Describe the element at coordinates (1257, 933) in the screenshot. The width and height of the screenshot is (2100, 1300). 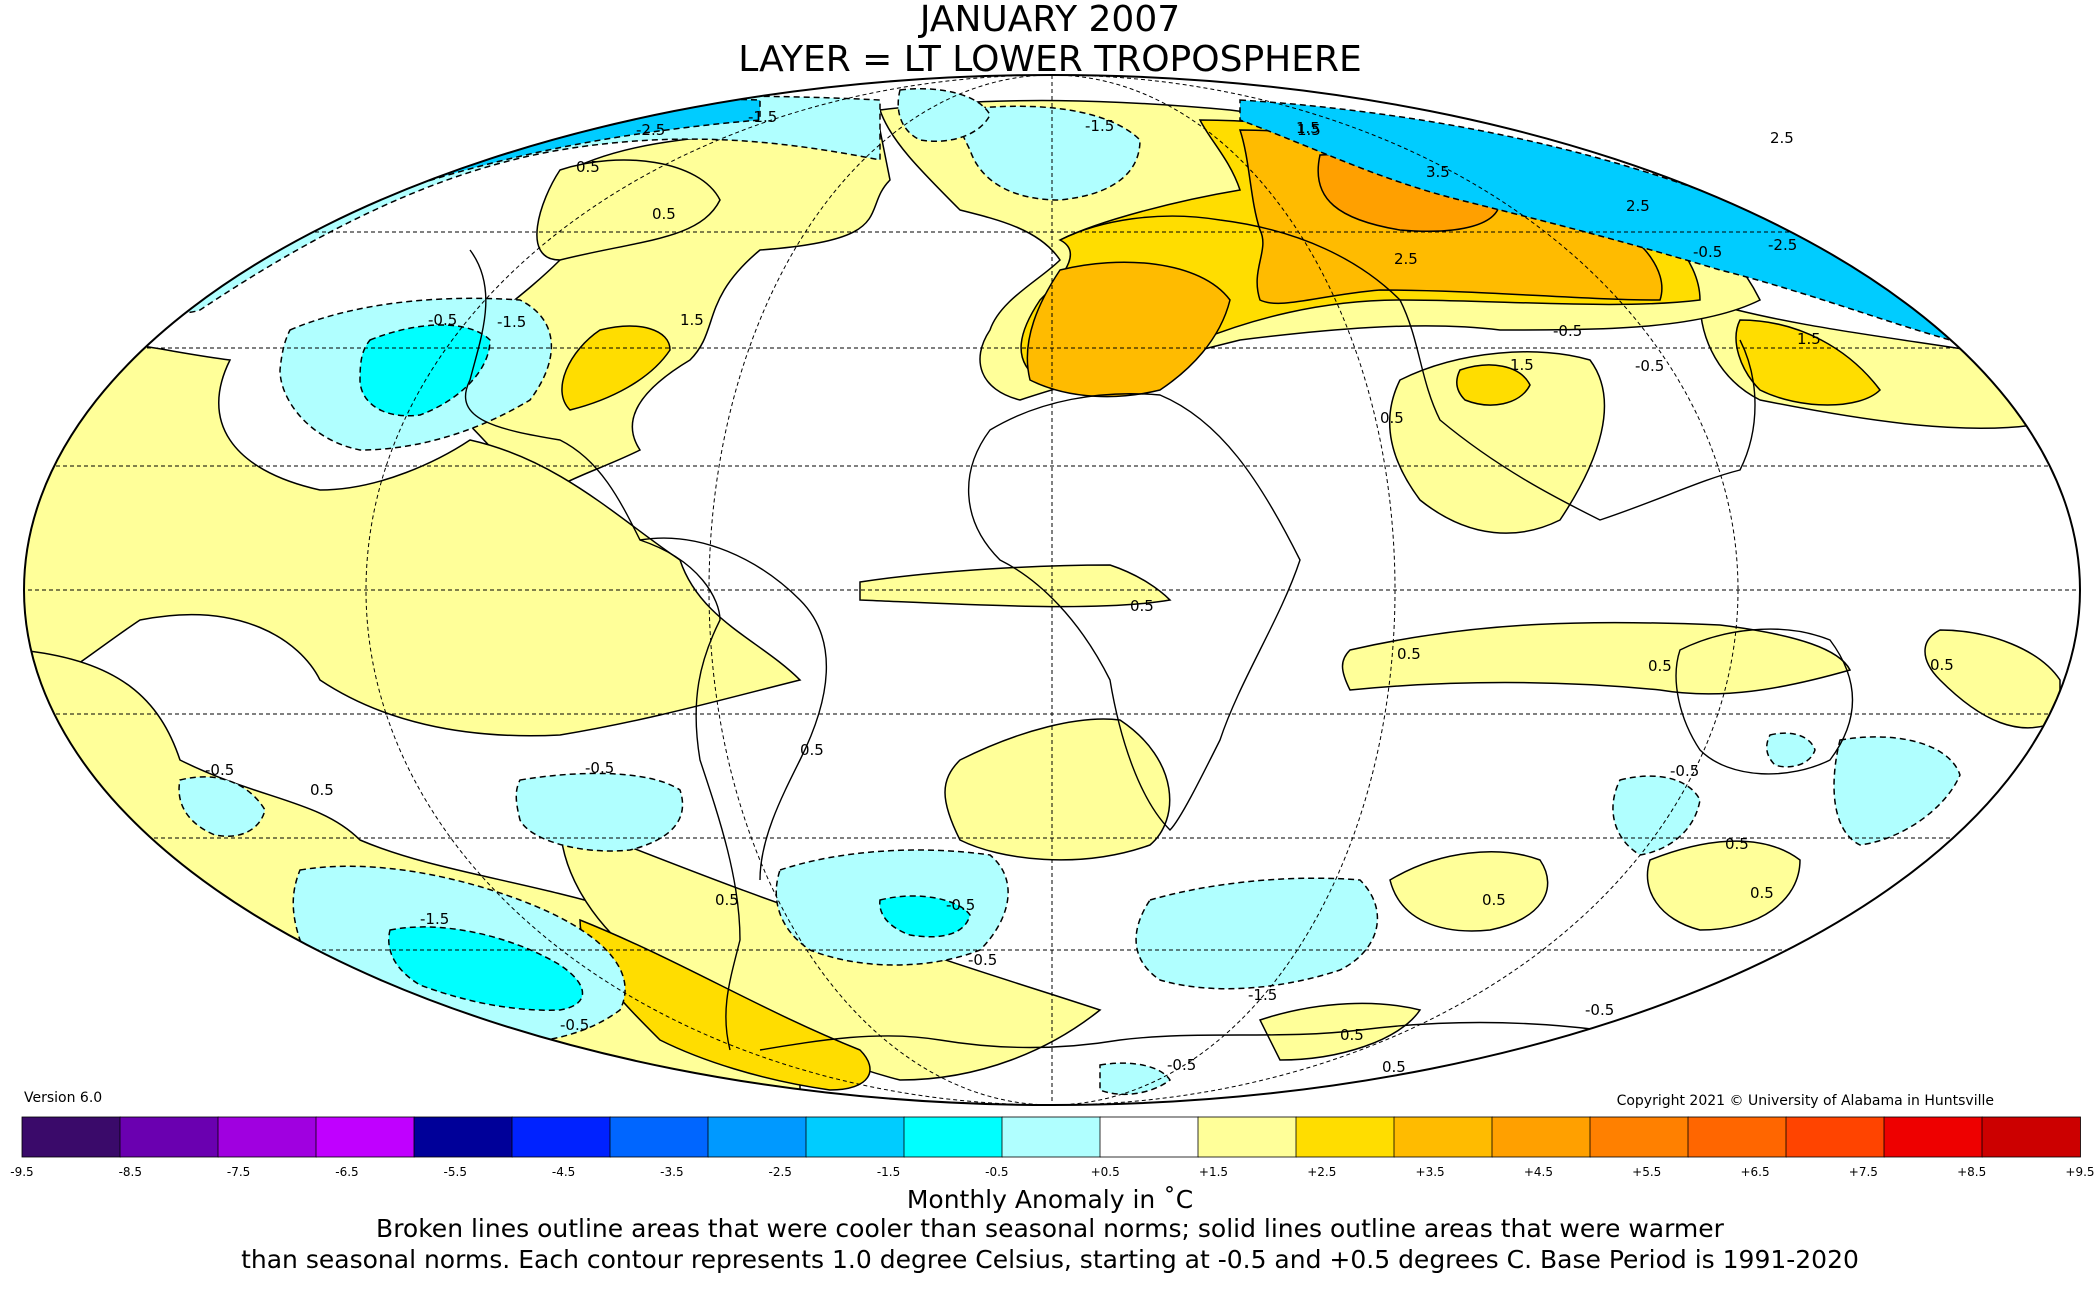
I see `anomaly-indian-south-cool` at that location.